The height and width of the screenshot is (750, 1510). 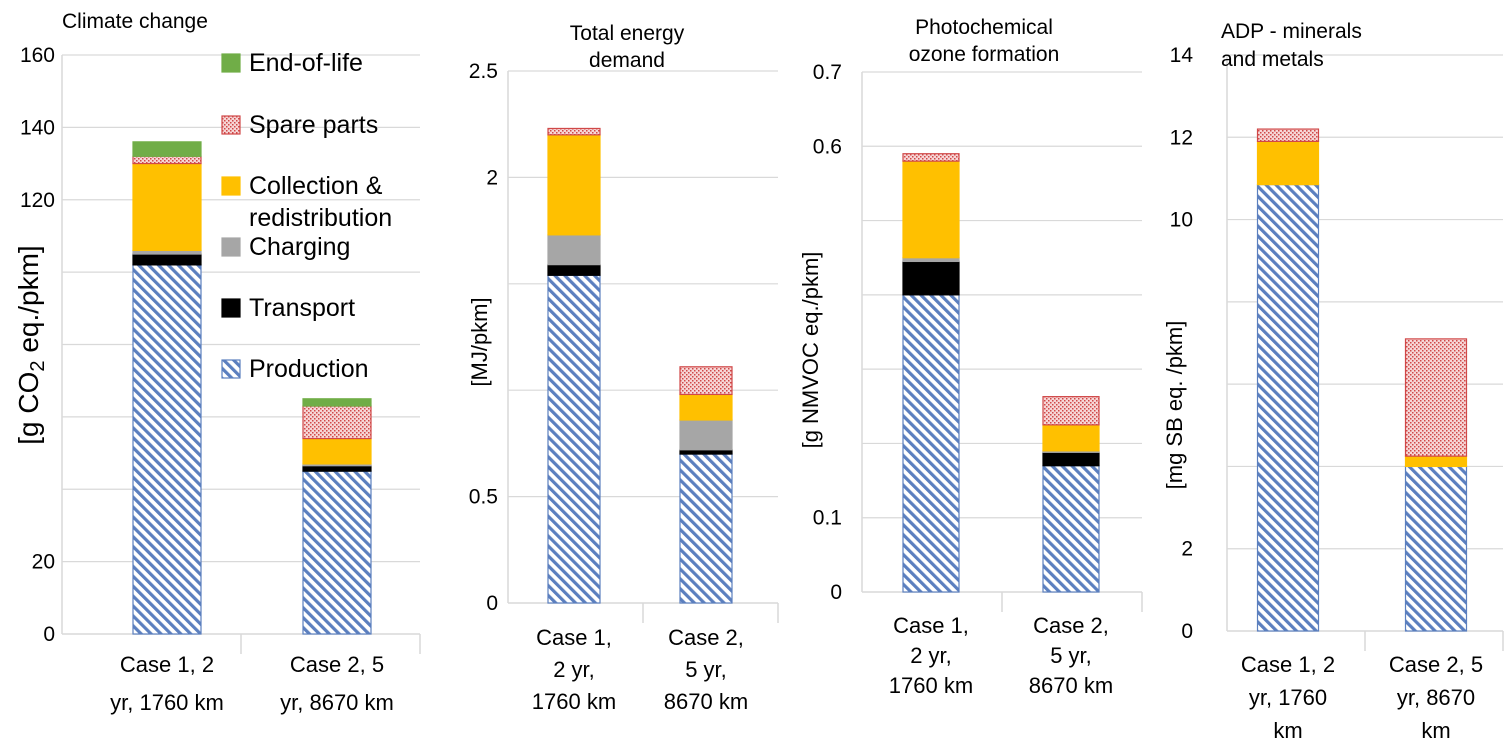 What do you see at coordinates (302, 308) in the screenshot?
I see `legend-label: Transport` at bounding box center [302, 308].